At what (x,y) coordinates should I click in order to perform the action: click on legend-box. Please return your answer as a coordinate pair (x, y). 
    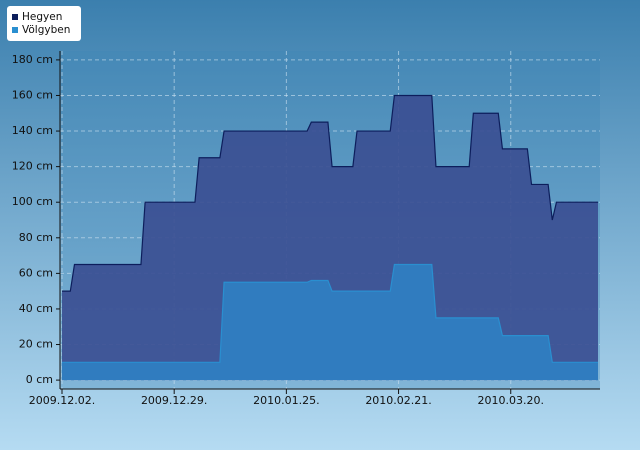
    Looking at the image, I should click on (44, 23).